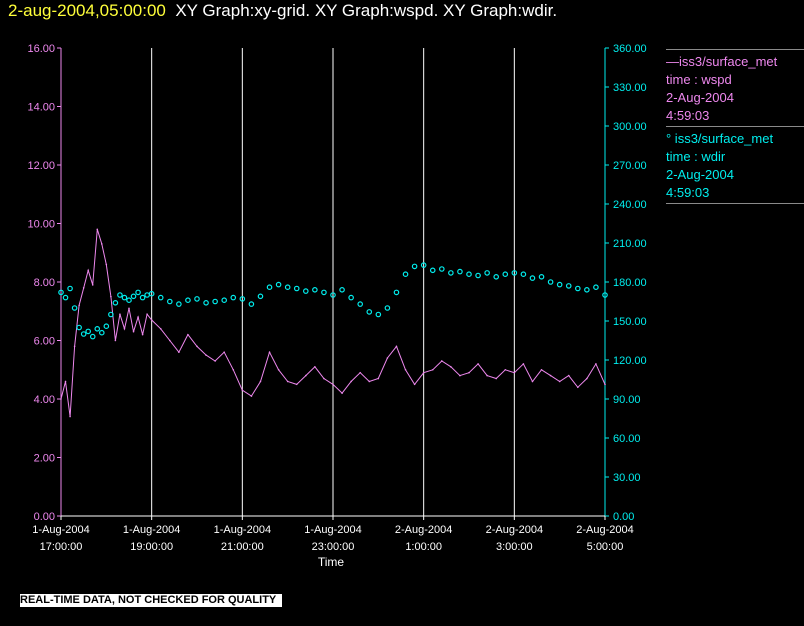 Image resolution: width=804 pixels, height=626 pixels. What do you see at coordinates (630, 205) in the screenshot?
I see `right-tick-label: 240.00` at bounding box center [630, 205].